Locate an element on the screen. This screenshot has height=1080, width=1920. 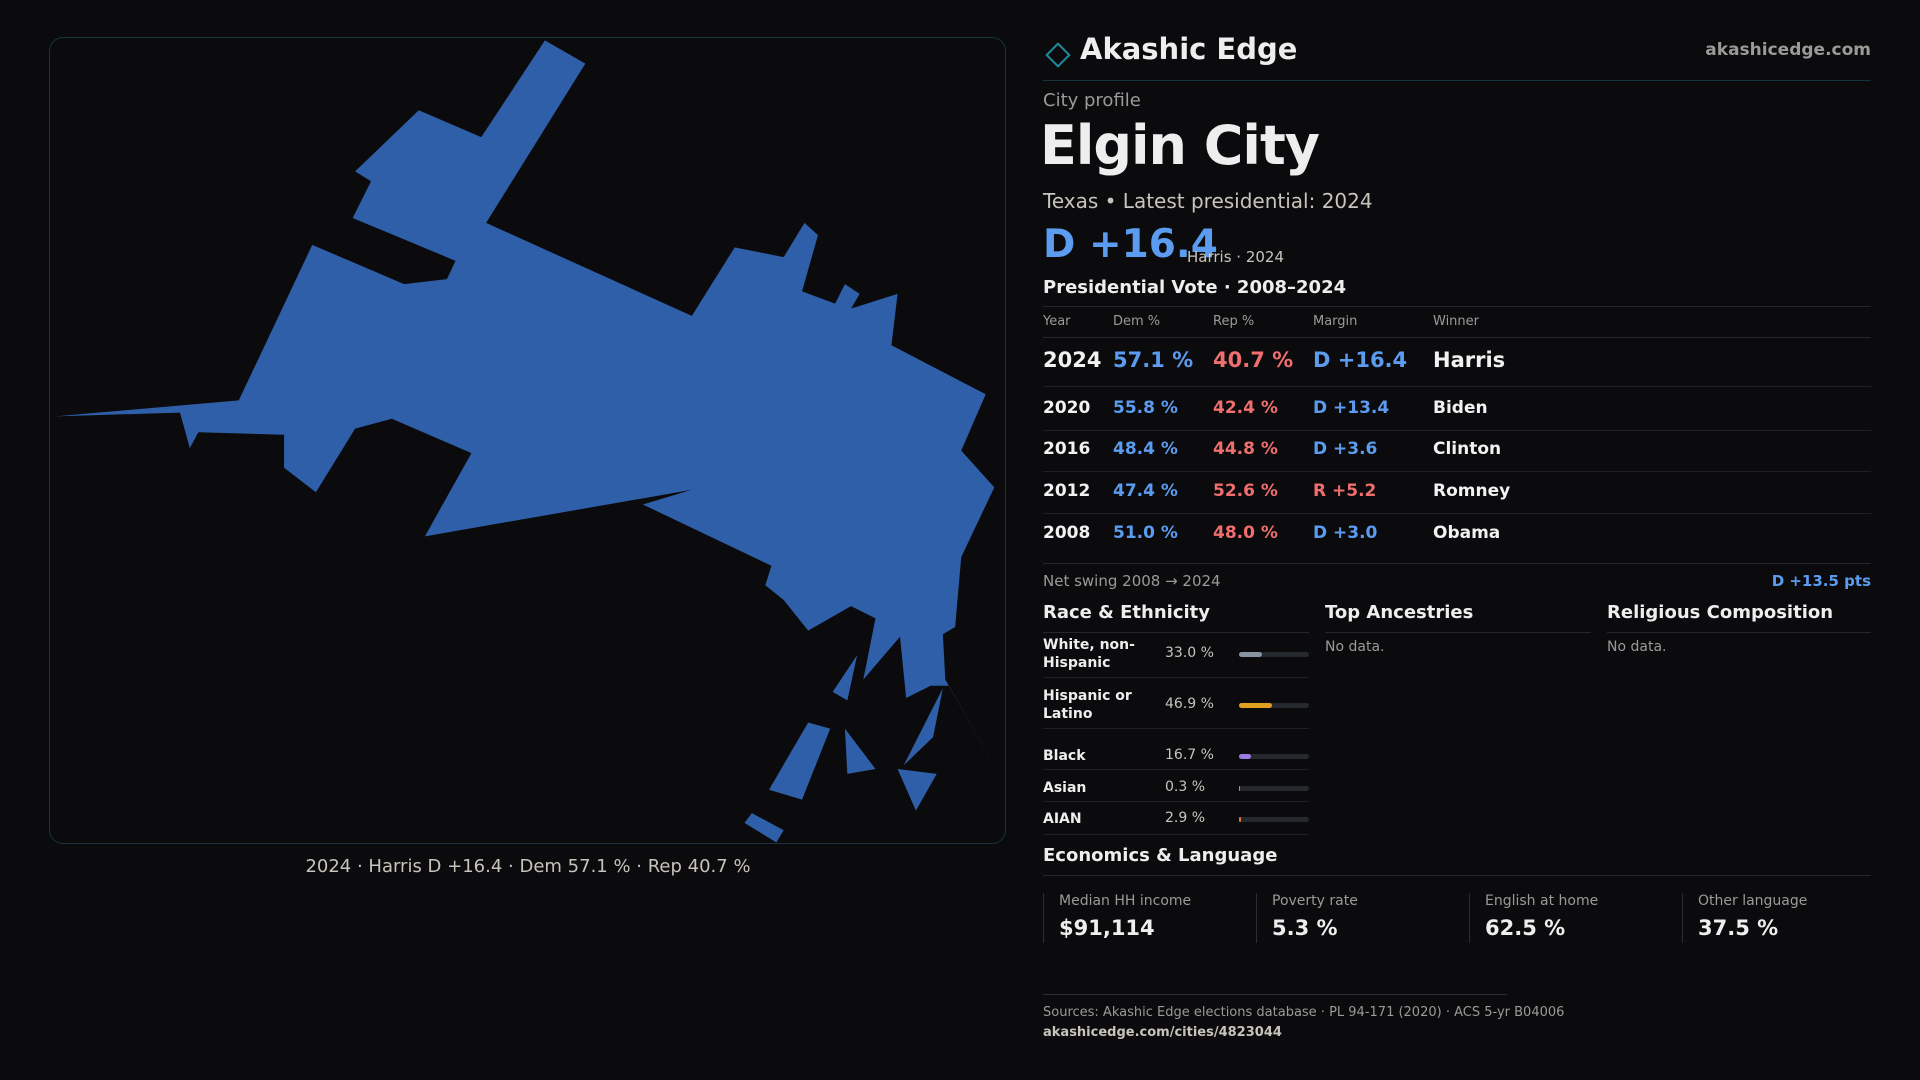
table-cell: Biden is located at coordinates (1460, 408).